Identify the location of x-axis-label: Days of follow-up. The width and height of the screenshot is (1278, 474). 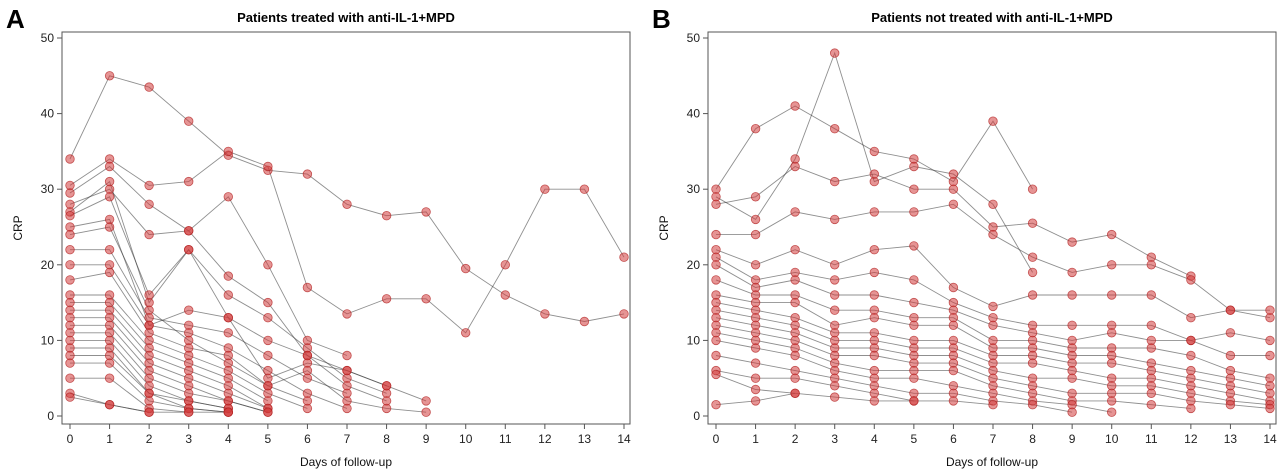
(992, 462).